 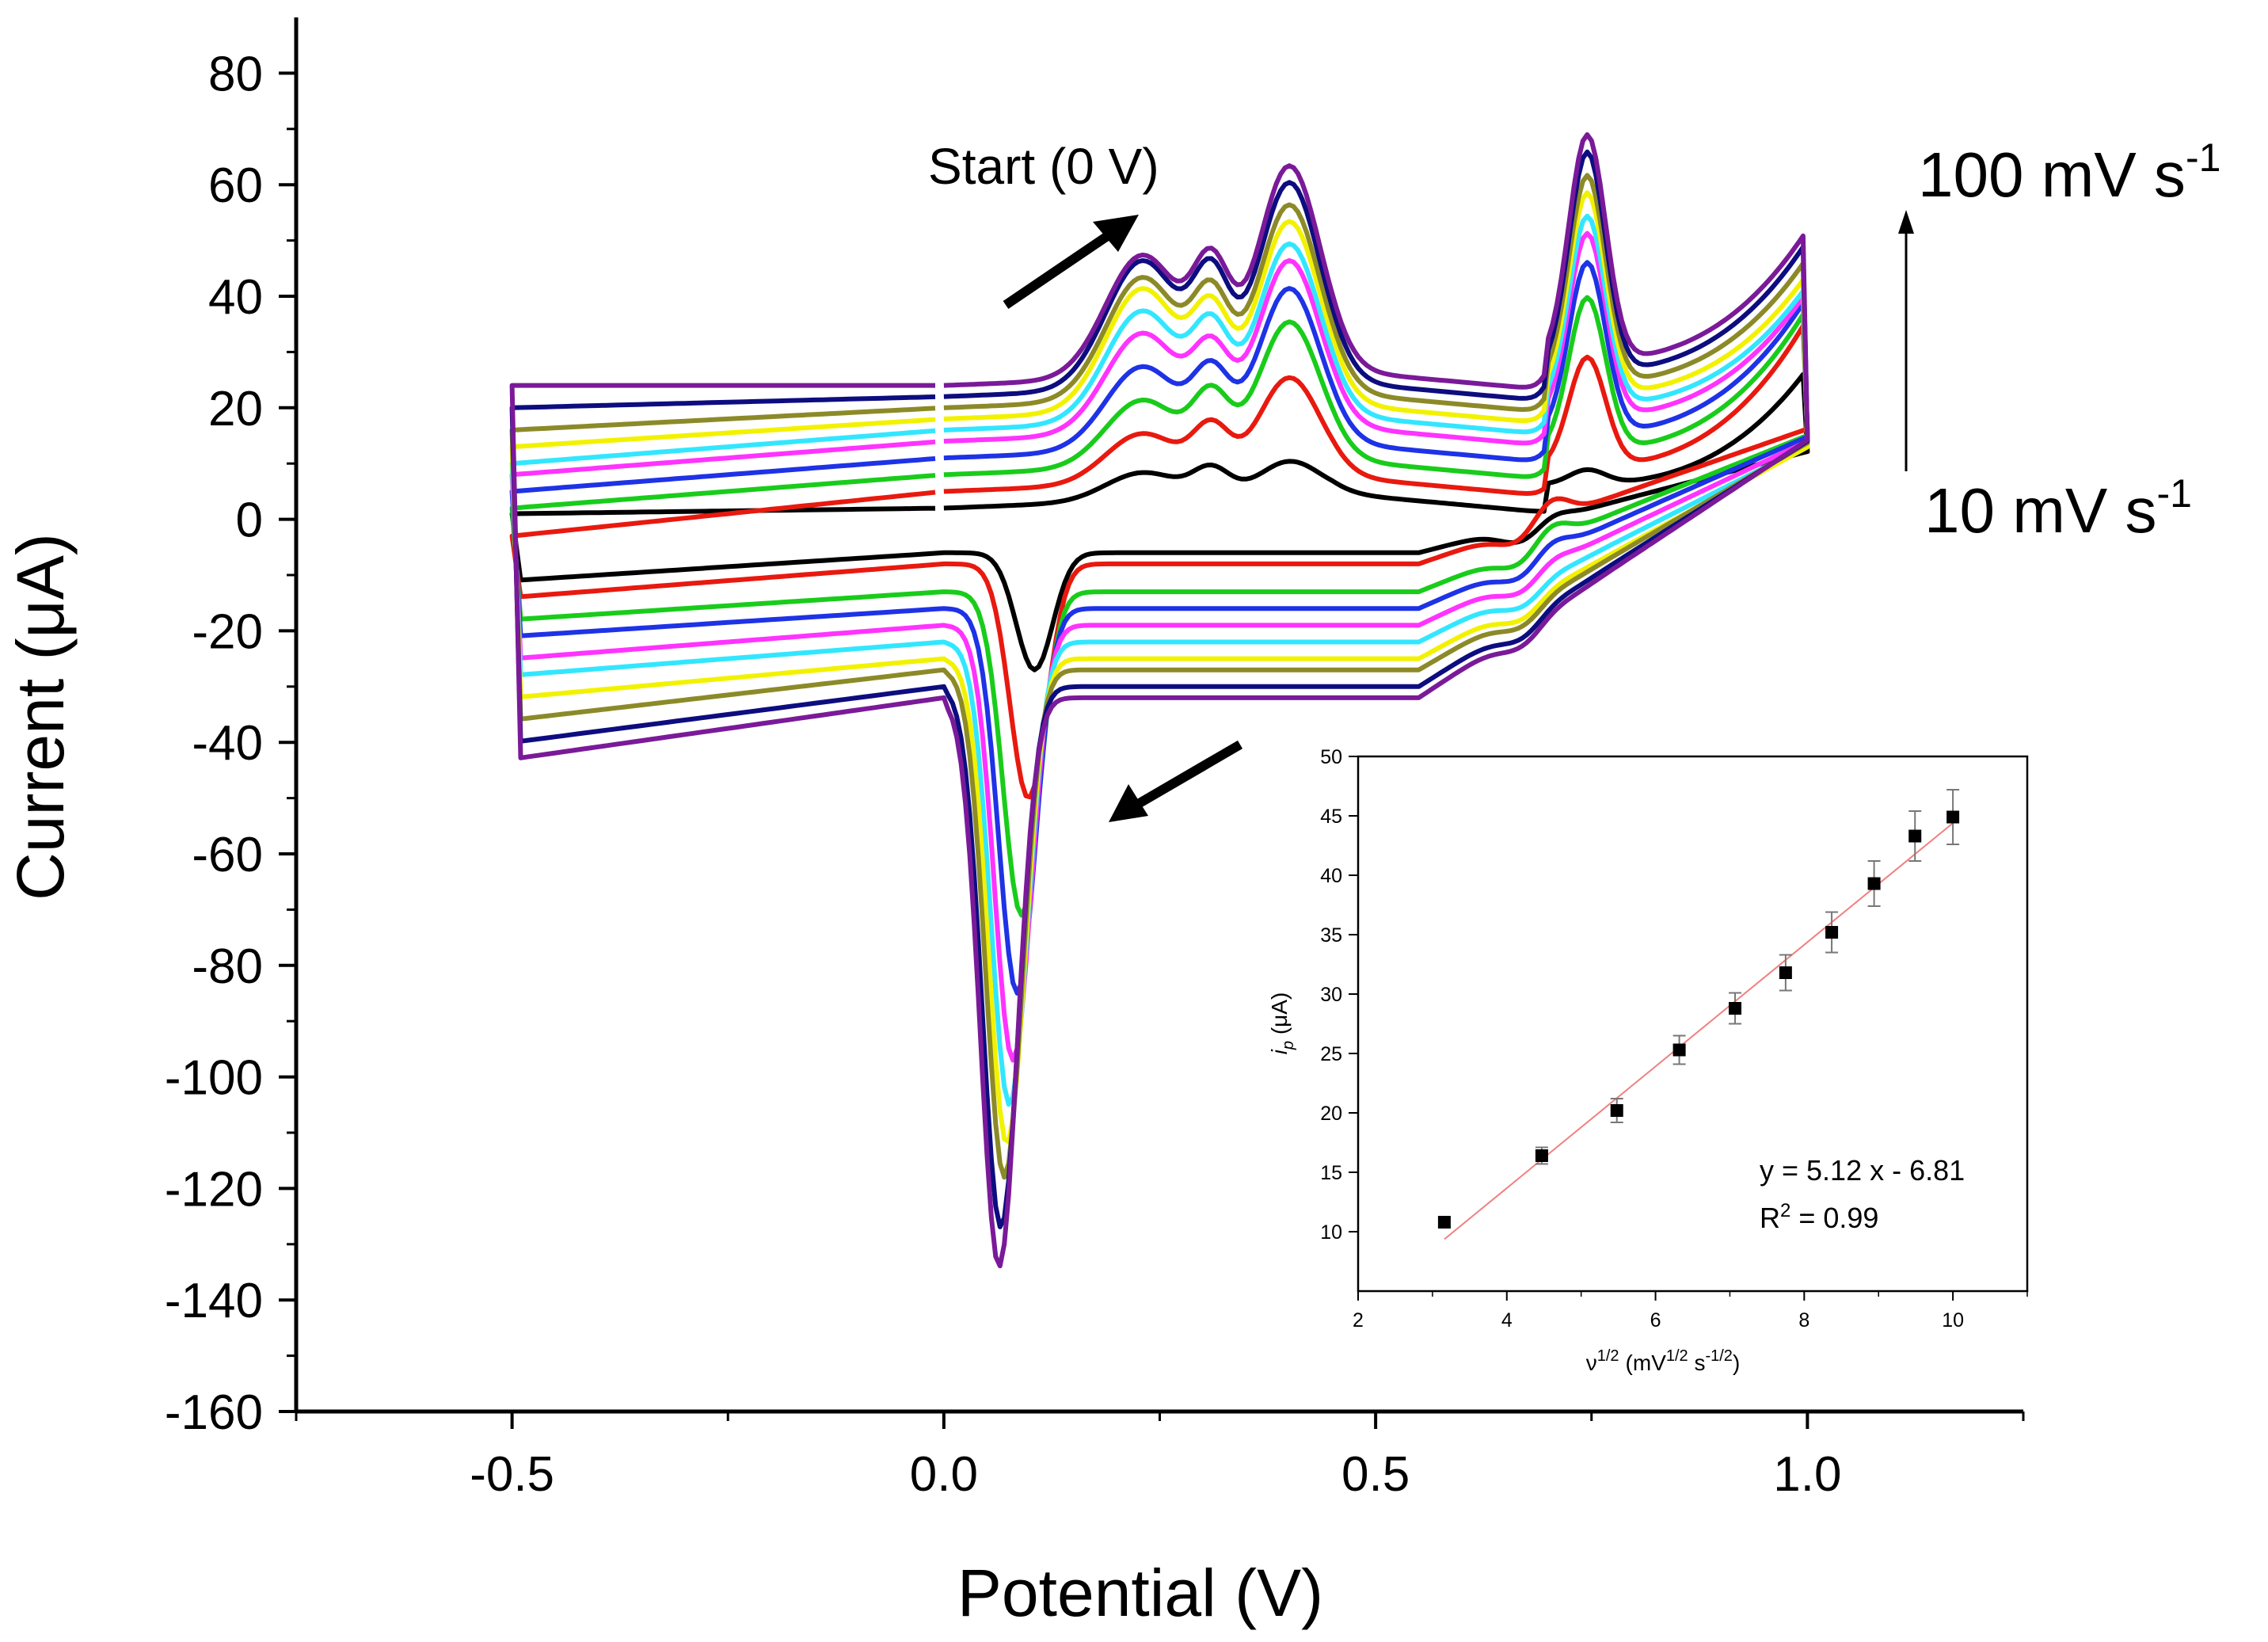 I want to click on scan-rate-arrowhead-icon, so click(x=1906, y=222).